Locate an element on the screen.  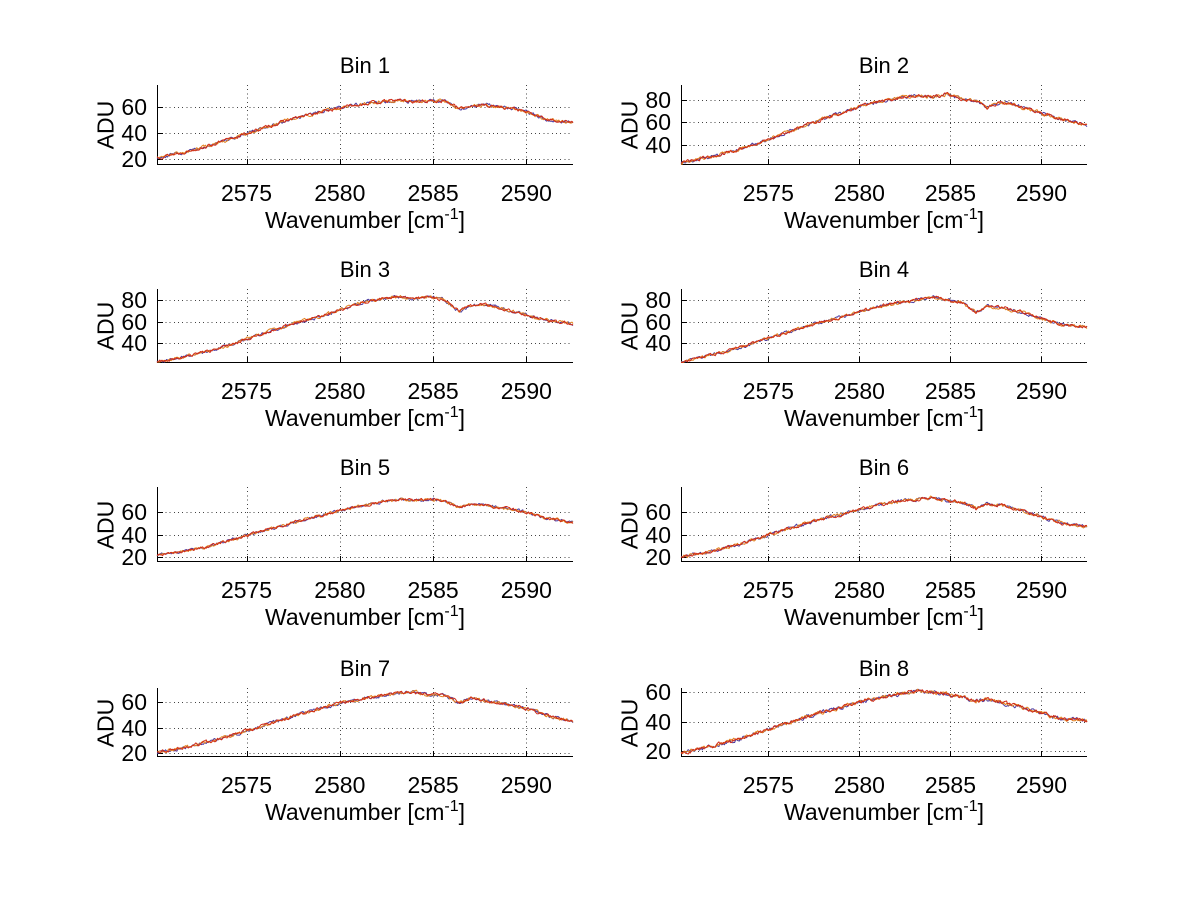
plot-title: Bin 2 is located at coordinates (884, 65).